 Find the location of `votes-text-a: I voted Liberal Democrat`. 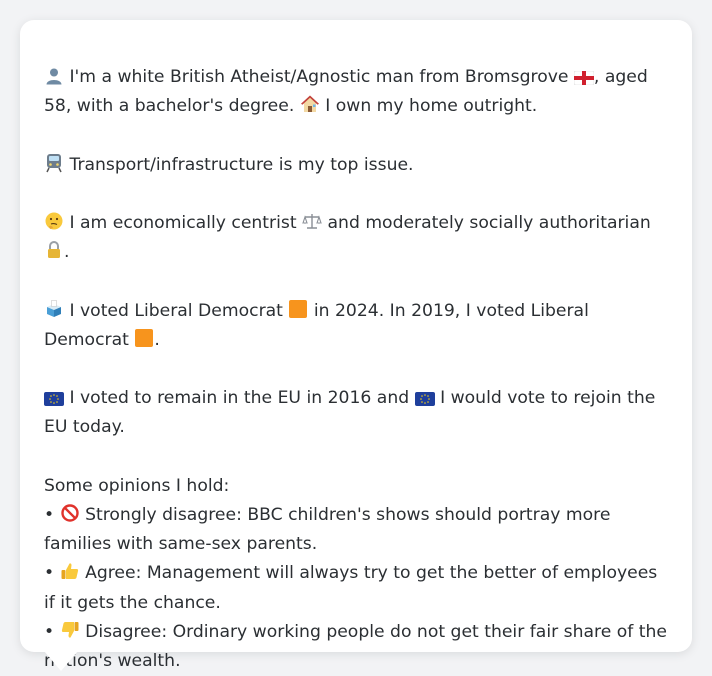

votes-text-a: I voted Liberal Democrat is located at coordinates (176, 310).